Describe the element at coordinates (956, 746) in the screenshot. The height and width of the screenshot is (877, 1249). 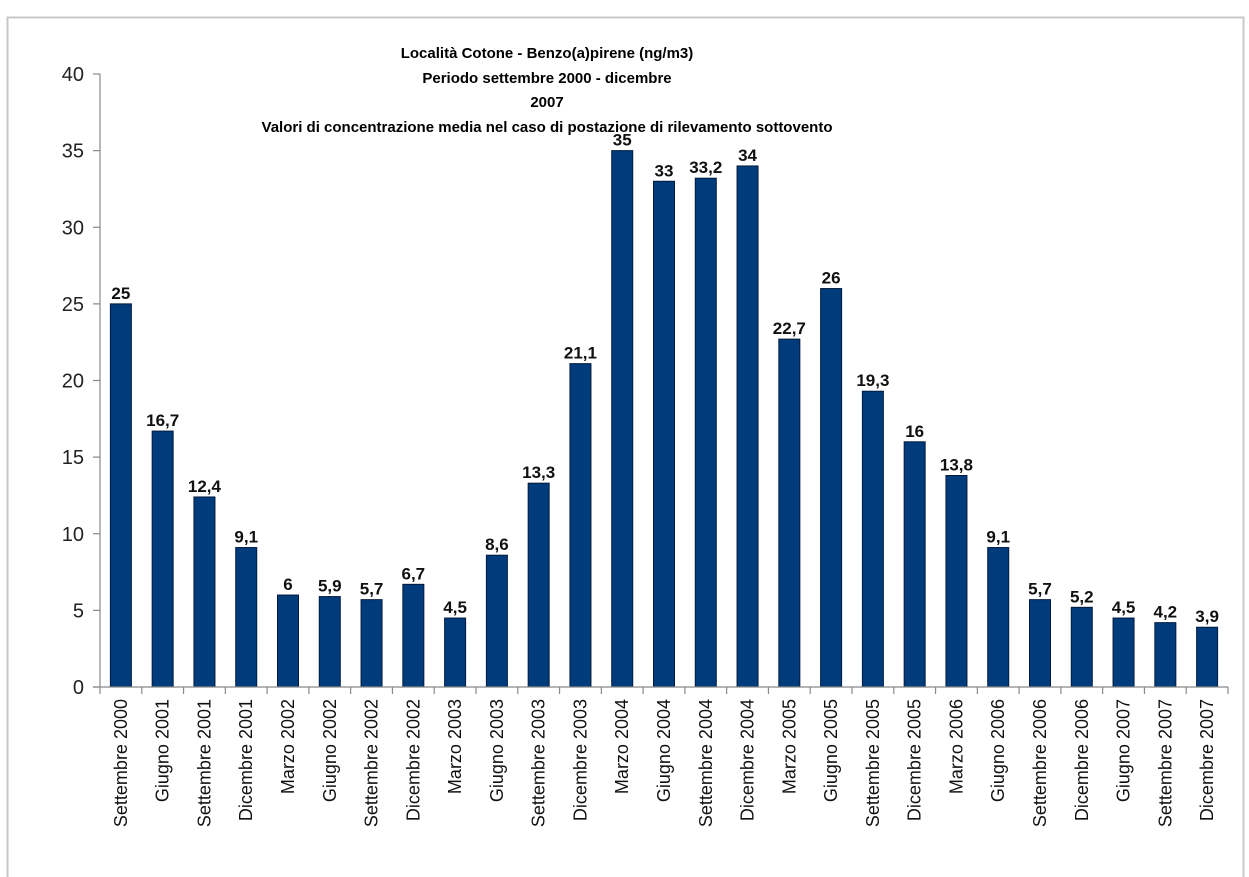
I see `x-tick-label-21: Marzo 2006` at that location.